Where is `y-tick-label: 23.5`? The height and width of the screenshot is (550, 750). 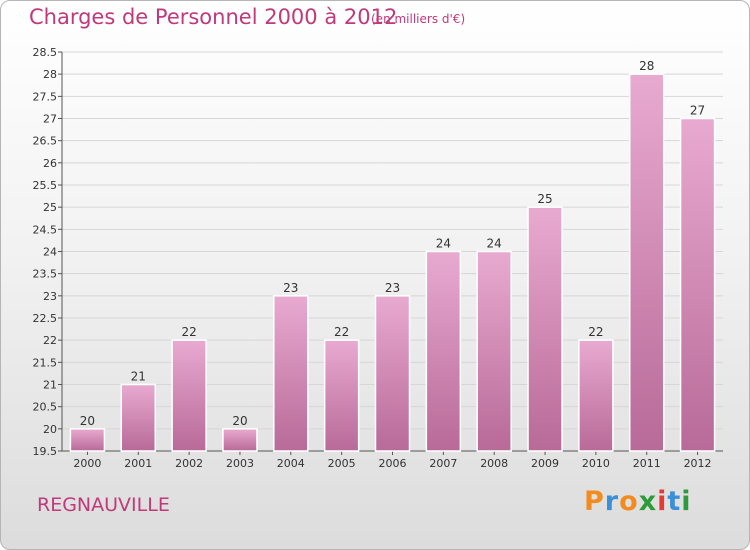 y-tick-label: 23.5 is located at coordinates (45, 274).